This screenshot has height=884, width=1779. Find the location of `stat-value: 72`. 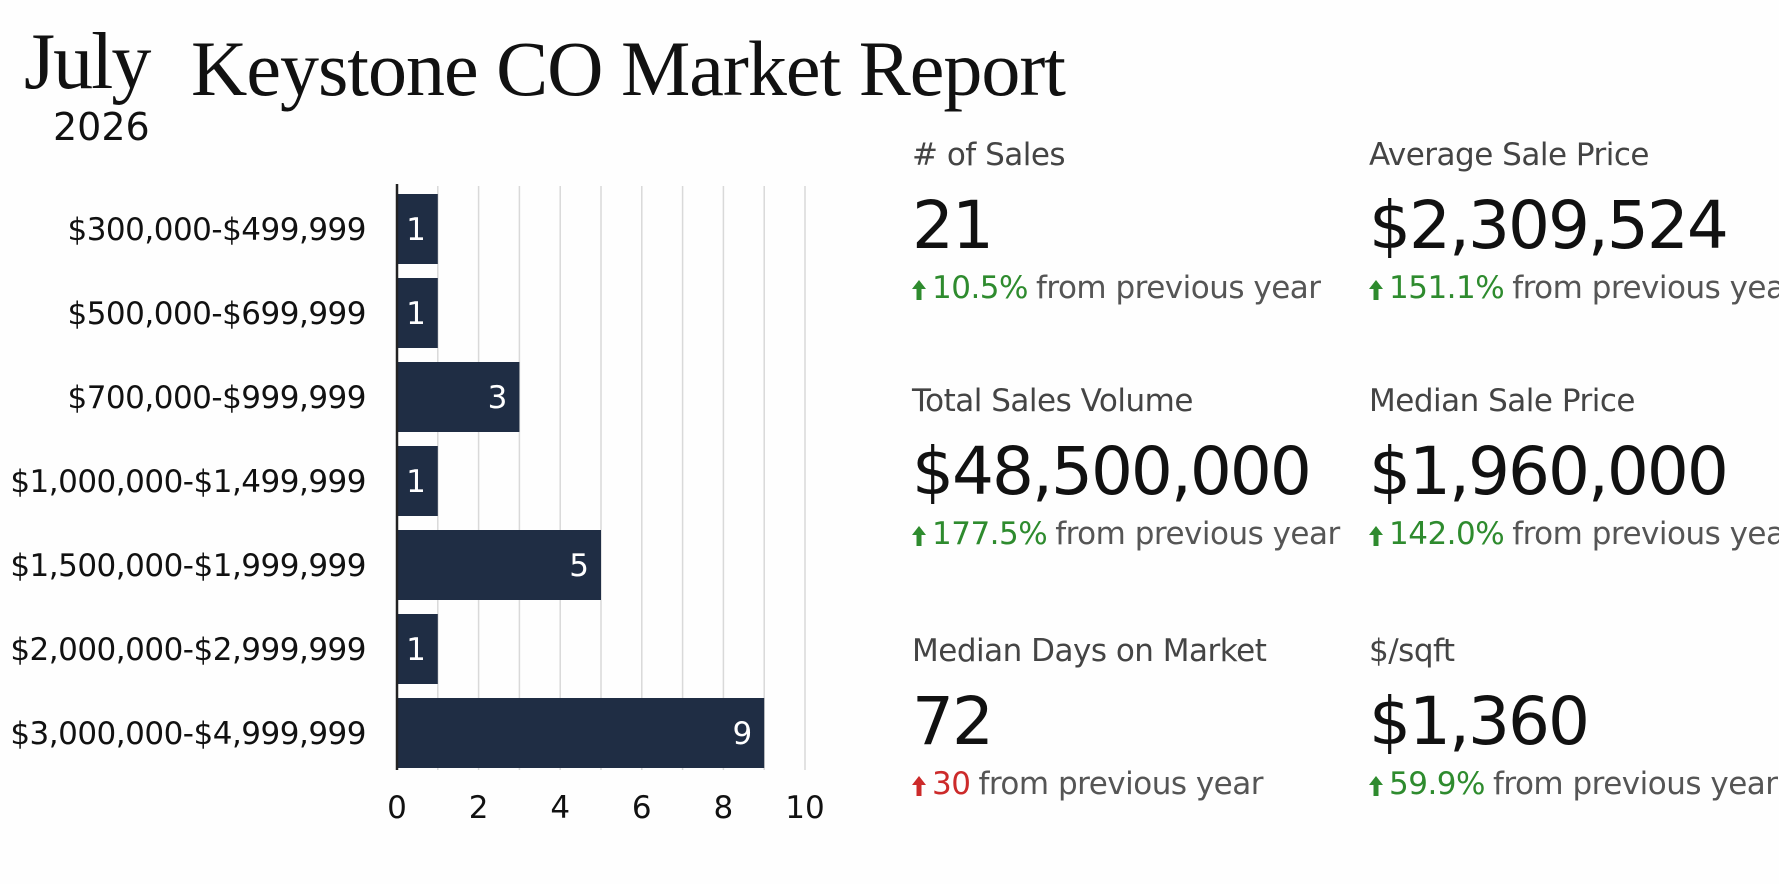

stat-value: 72 is located at coordinates (953, 721).